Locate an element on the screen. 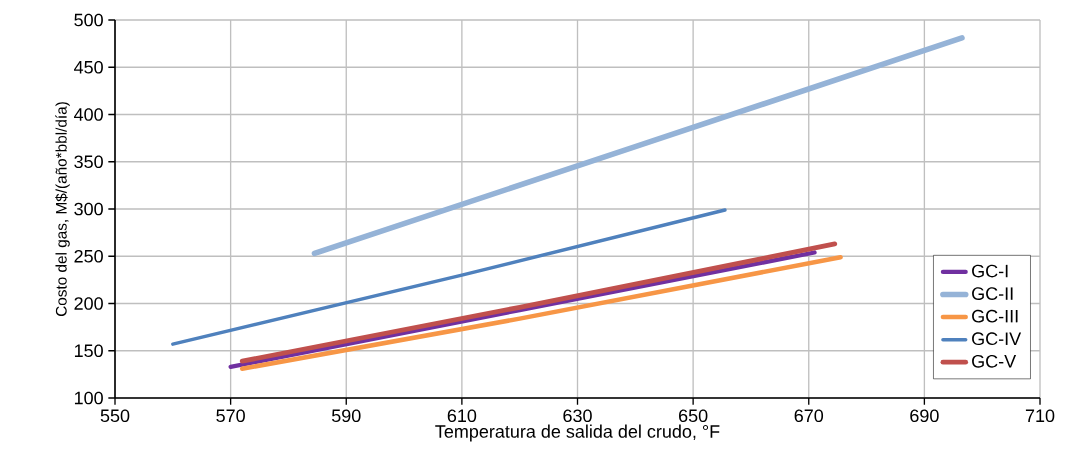 The width and height of the screenshot is (1075, 472). y-tick-label: 250 is located at coordinates (88, 256).